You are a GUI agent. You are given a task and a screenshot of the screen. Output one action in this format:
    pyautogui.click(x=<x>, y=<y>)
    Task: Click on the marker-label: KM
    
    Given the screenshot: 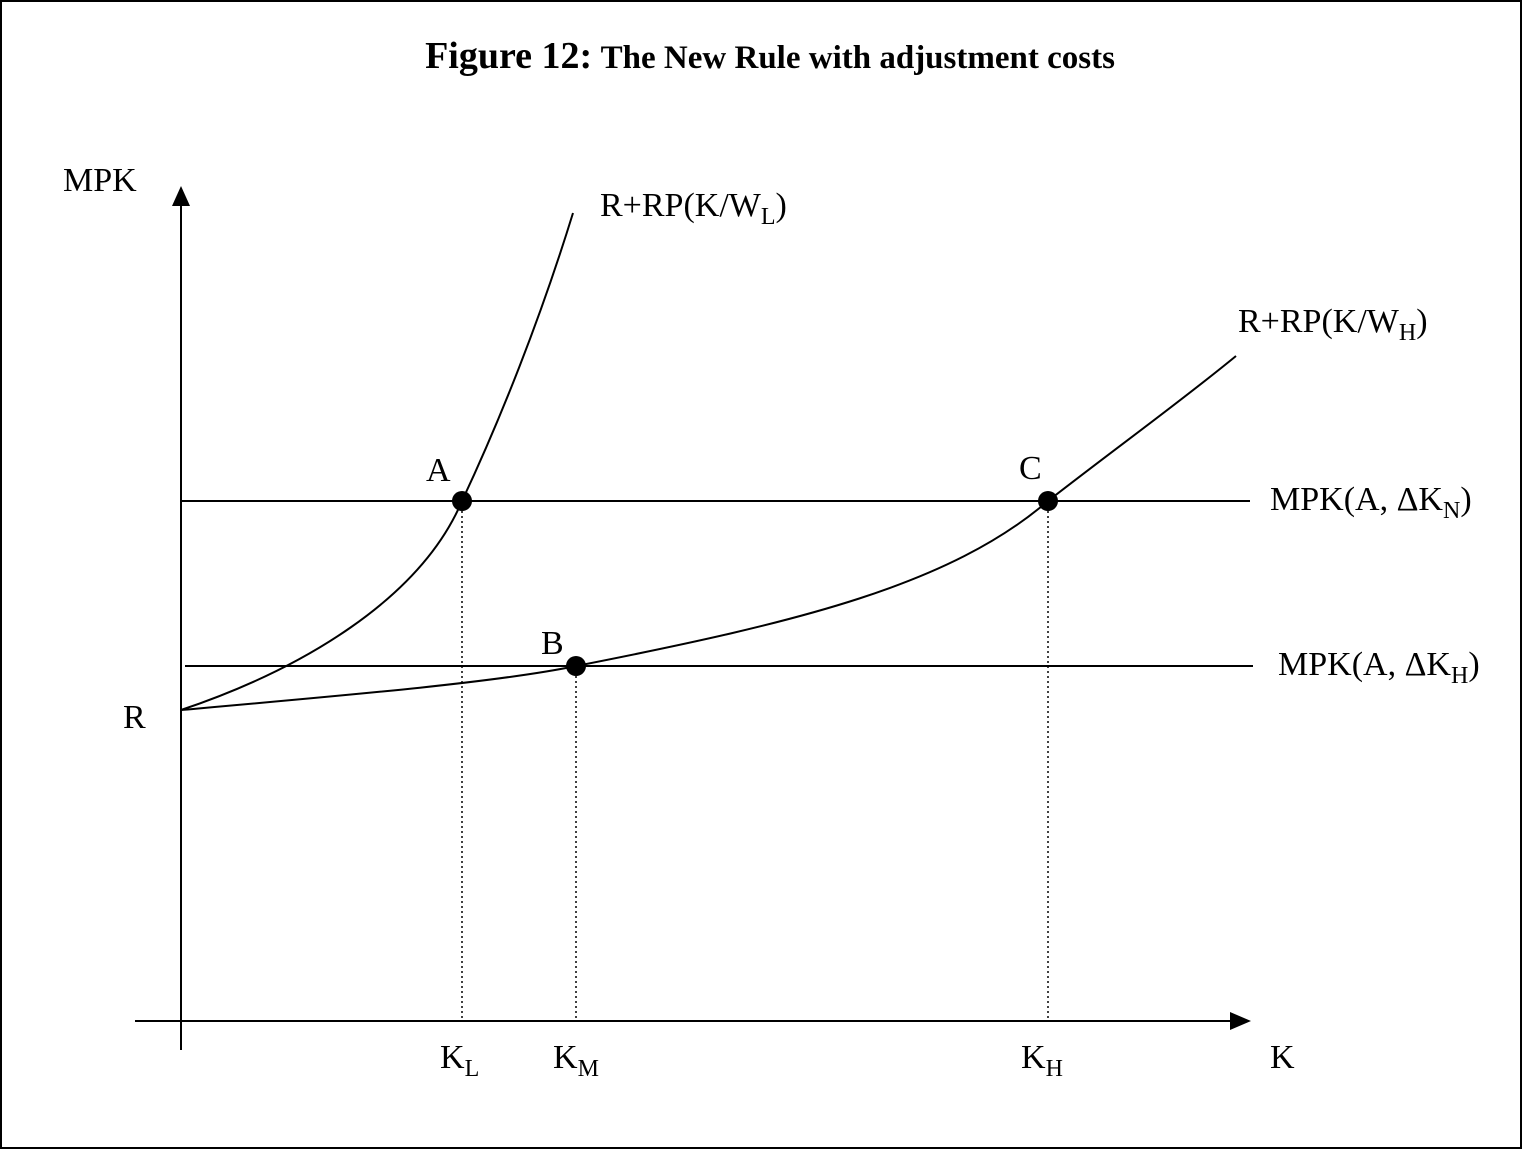 What is the action you would take?
    pyautogui.click(x=576, y=1060)
    